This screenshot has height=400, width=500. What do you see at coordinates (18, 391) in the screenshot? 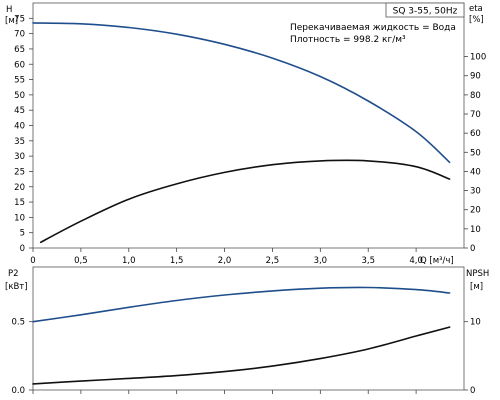
I see `bottom-left-y-tick-label: 0.0` at bounding box center [18, 391].